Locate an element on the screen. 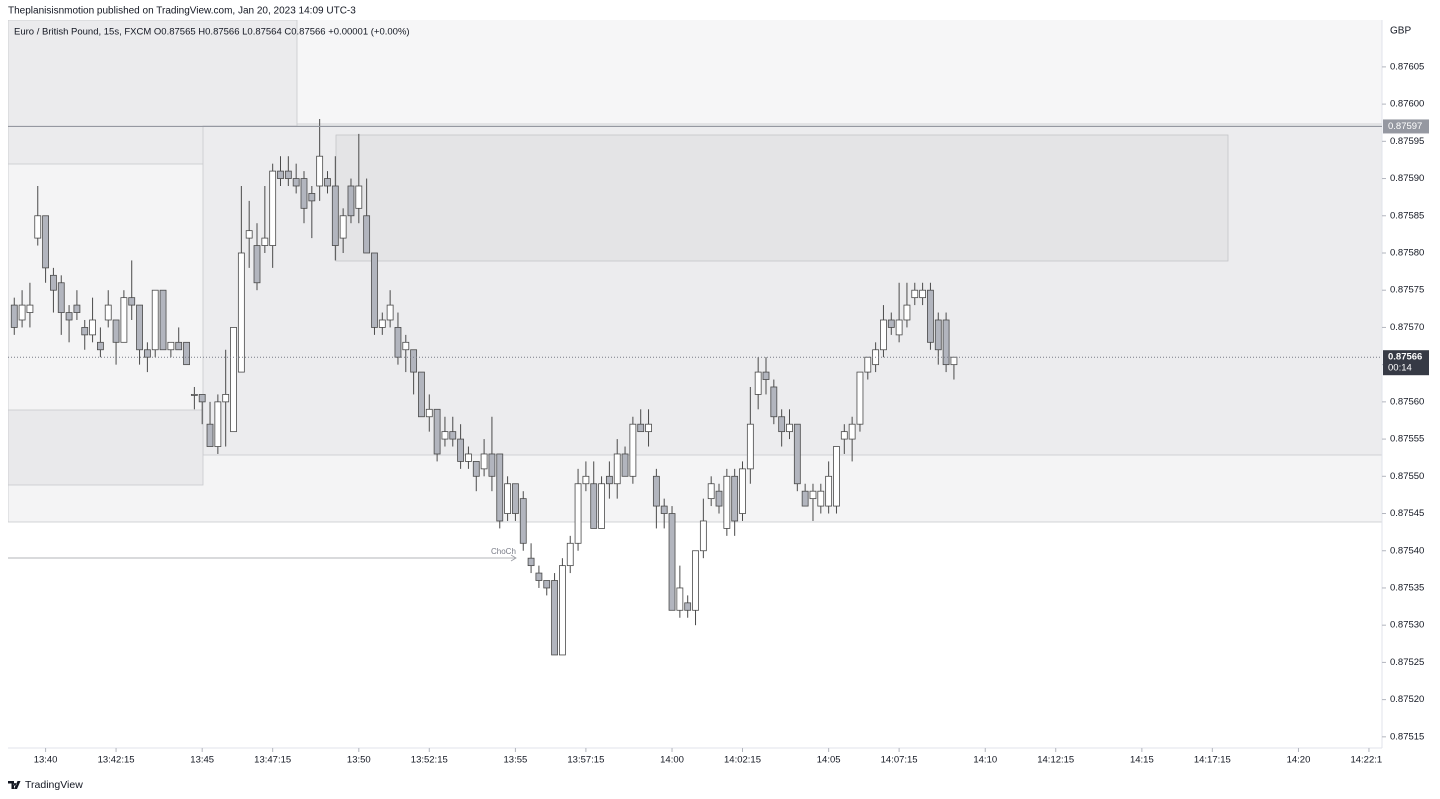 The height and width of the screenshot is (799, 1440). y-tick-label: 0.87530 is located at coordinates (1407, 625).